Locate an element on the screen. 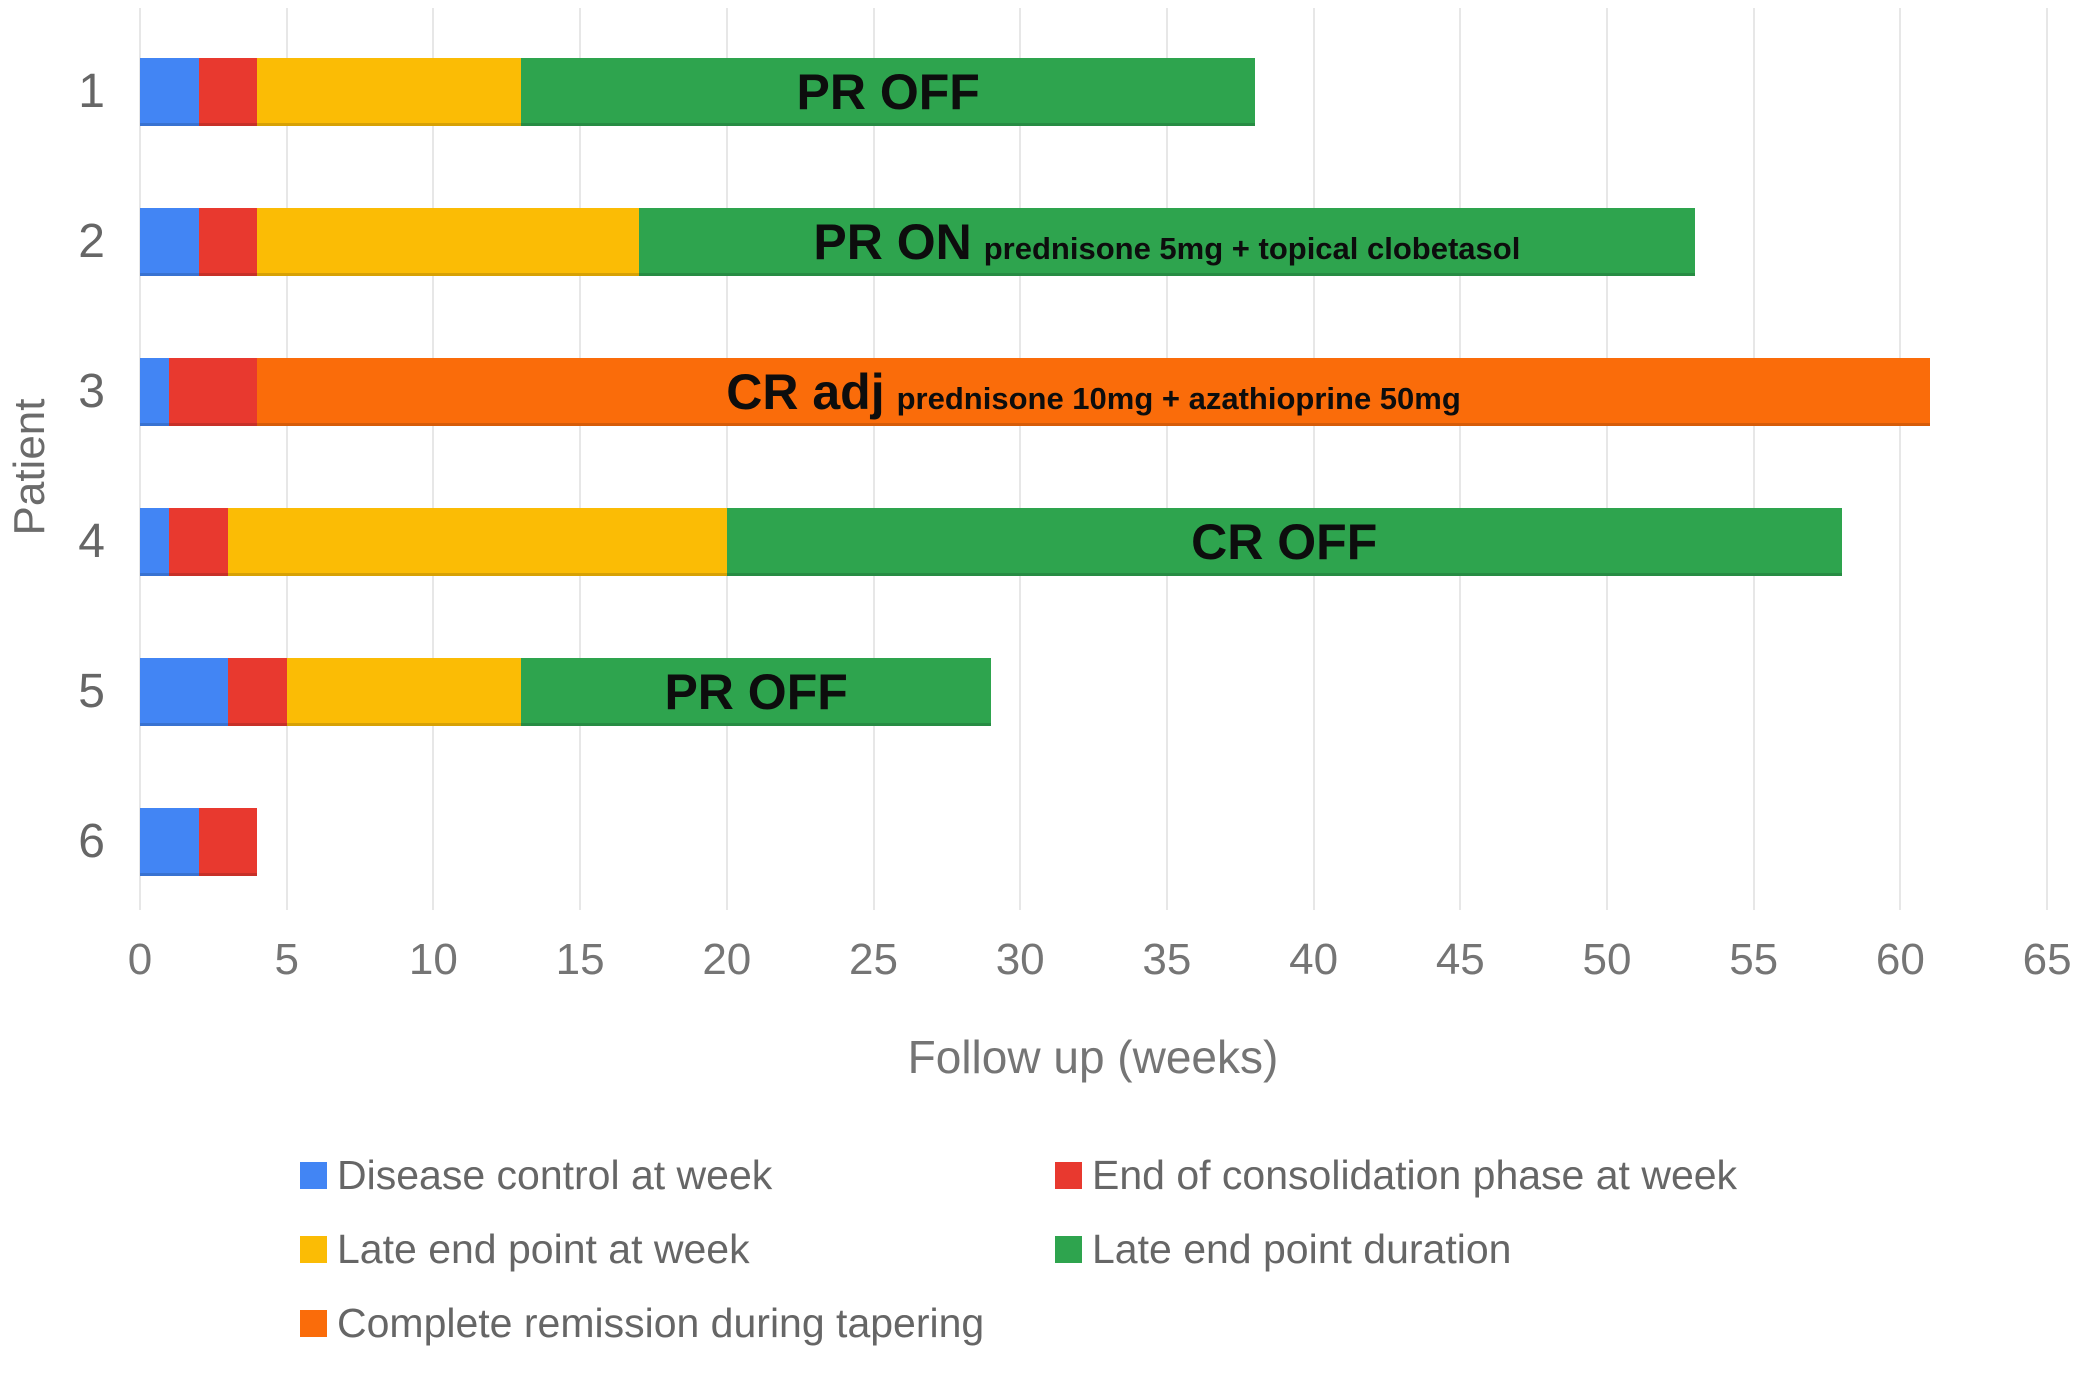  bar-annotation-main: CR OFF is located at coordinates (1284, 542).